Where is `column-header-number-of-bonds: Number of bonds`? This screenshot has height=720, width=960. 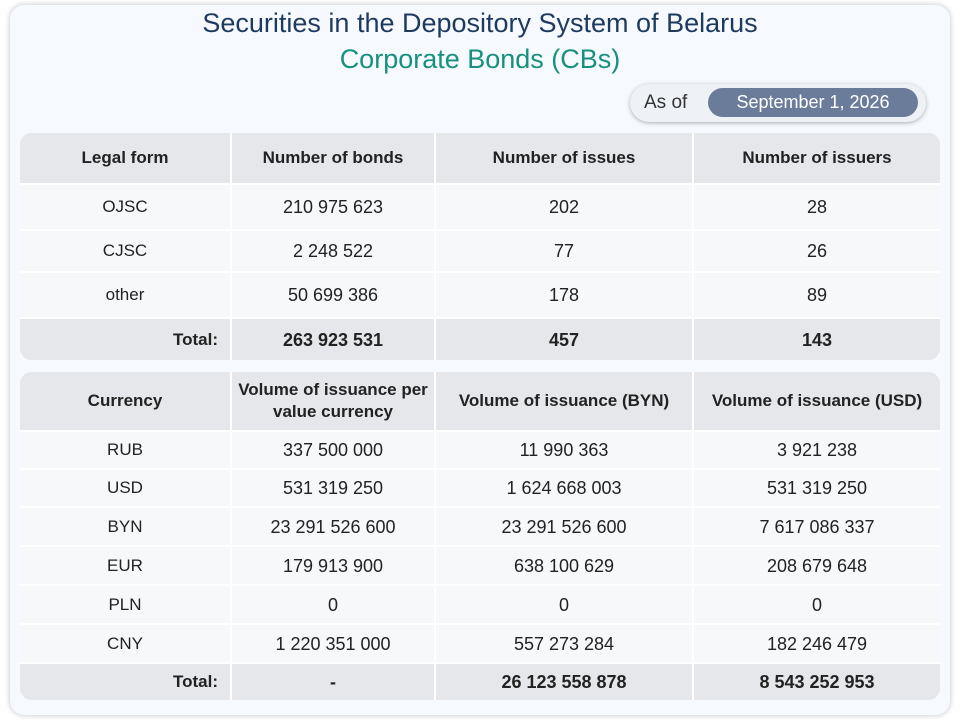
column-header-number-of-bonds: Number of bonds is located at coordinates (333, 157).